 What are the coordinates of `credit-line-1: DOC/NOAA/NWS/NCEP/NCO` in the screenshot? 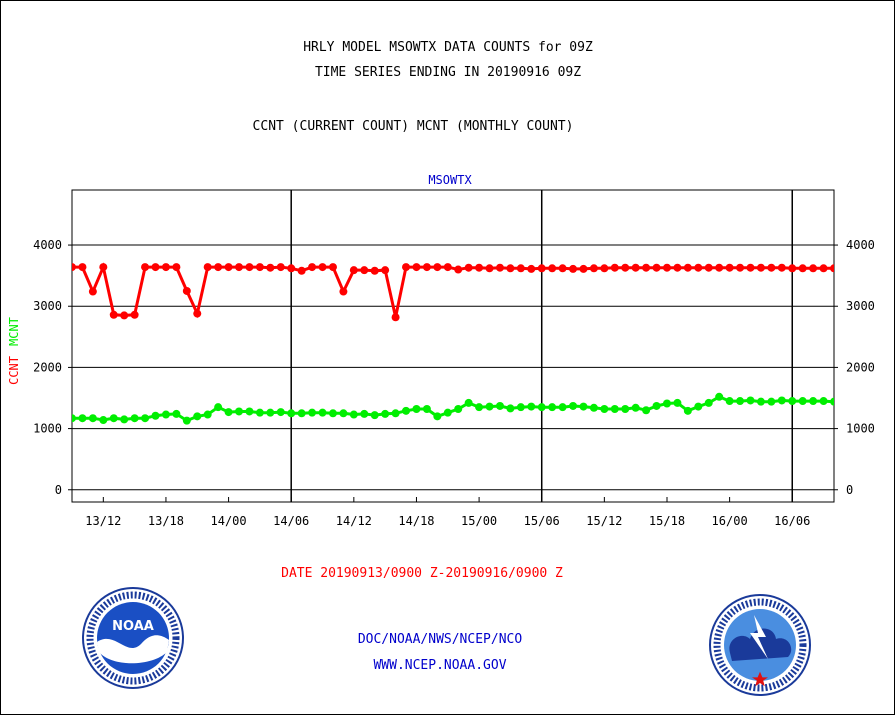 It's located at (440, 639).